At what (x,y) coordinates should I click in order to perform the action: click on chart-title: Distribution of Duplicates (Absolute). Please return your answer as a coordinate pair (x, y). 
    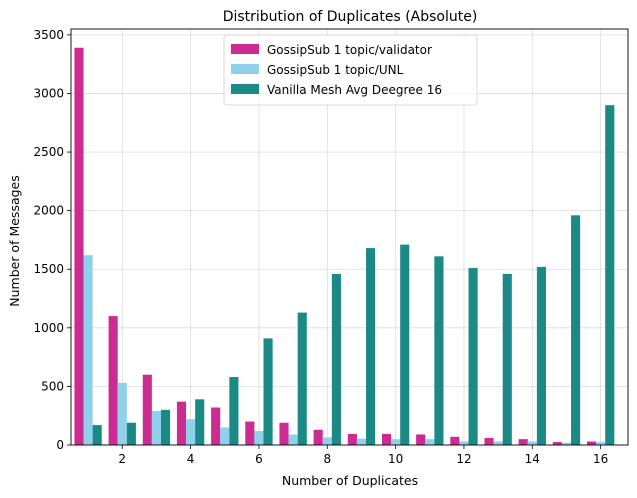
    Looking at the image, I should click on (350, 17).